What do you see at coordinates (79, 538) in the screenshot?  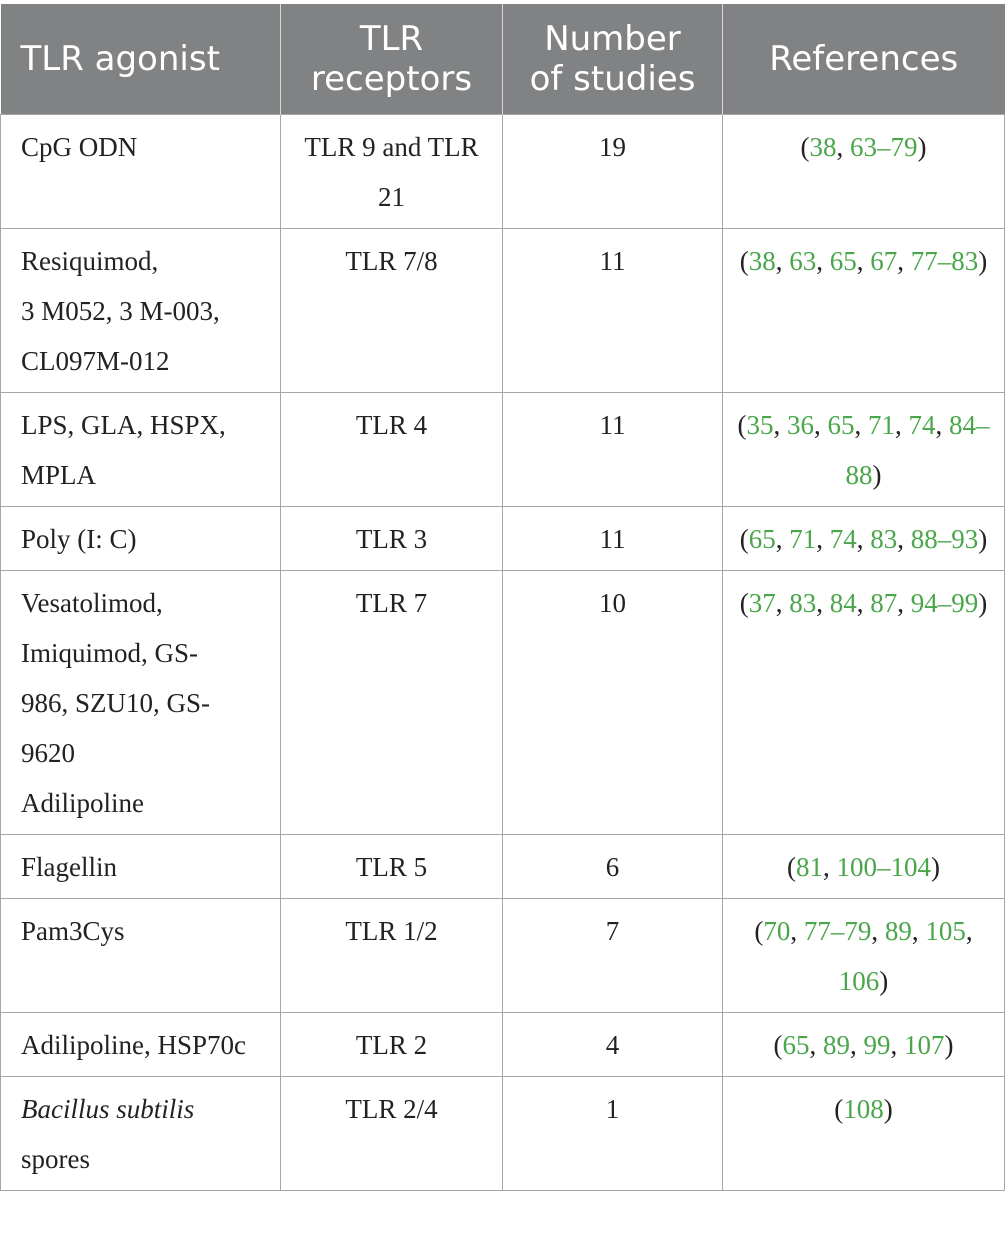 I see `agonist-line: Poly (I: C)` at bounding box center [79, 538].